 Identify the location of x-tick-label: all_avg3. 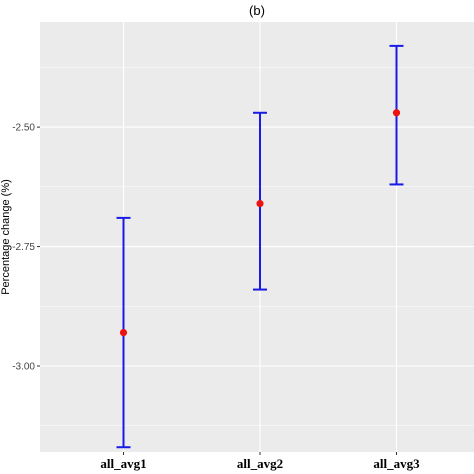
(396, 463).